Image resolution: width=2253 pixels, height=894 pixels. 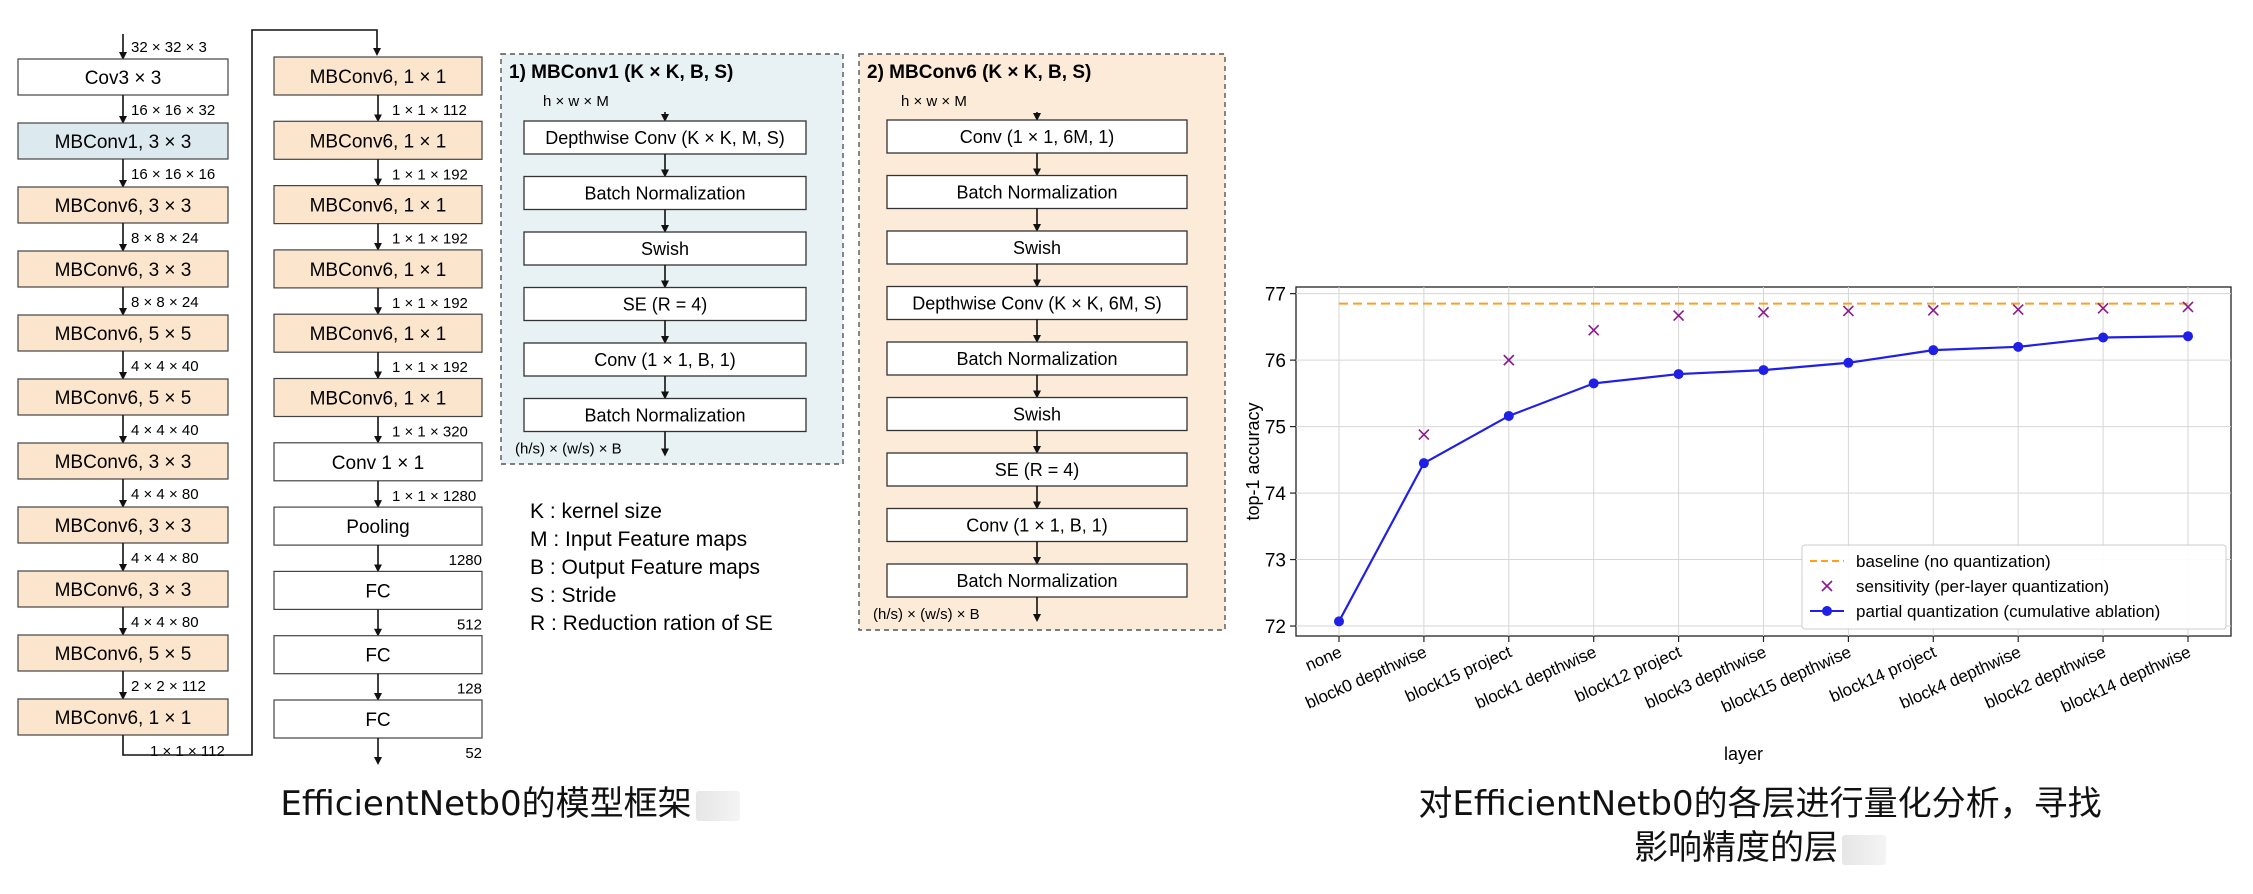 I want to click on layer-label: SE (R = 4), so click(x=665, y=305).